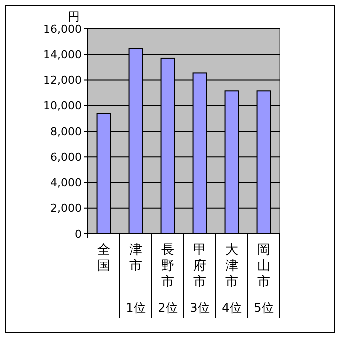 This screenshot has width=340, height=338. Describe the element at coordinates (264, 266) in the screenshot. I see `x-tick-label: 岡山市` at that location.